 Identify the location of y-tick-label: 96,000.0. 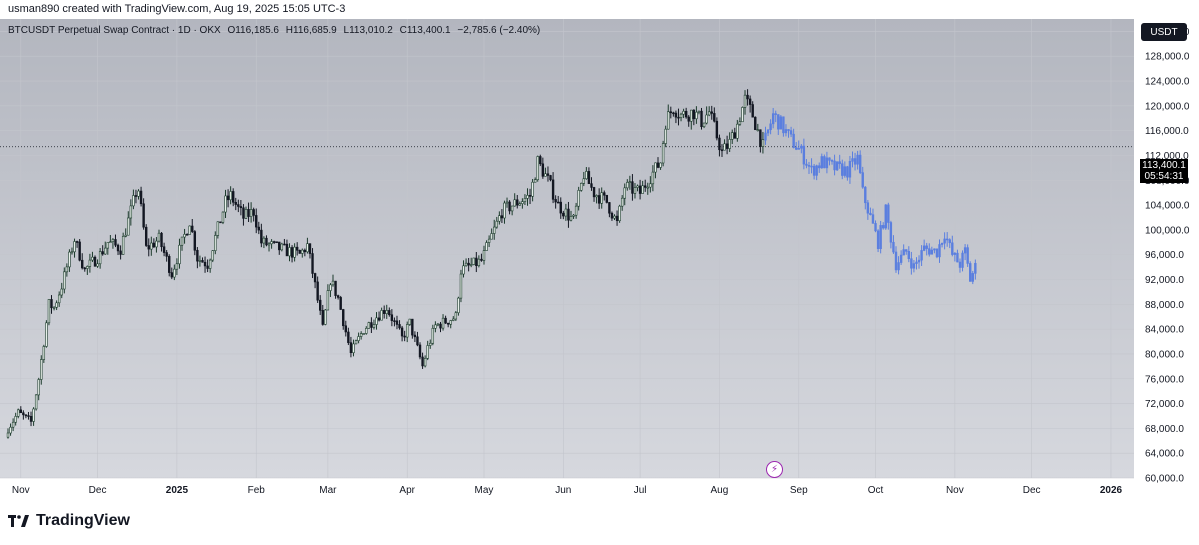
(1164, 255).